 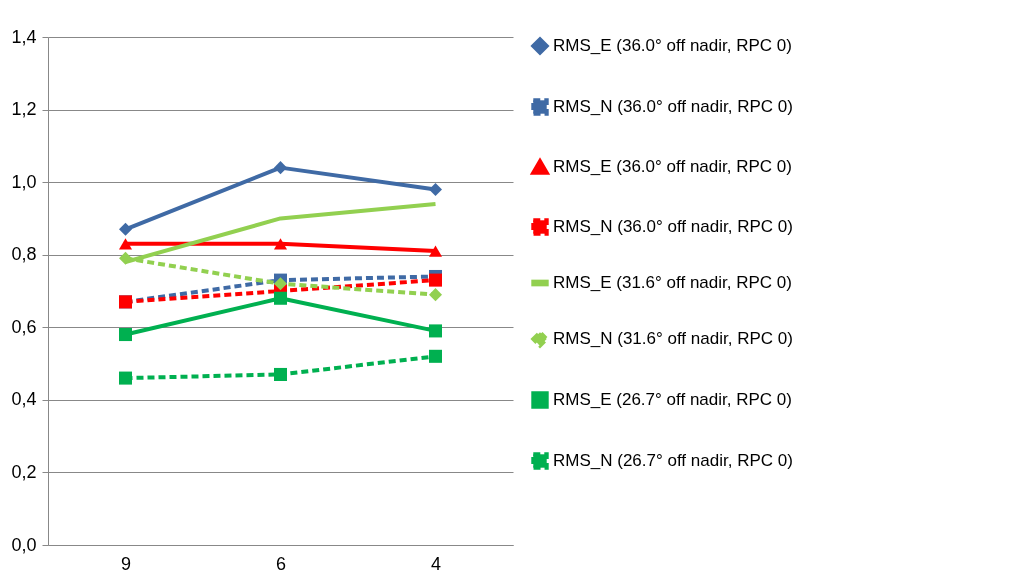 What do you see at coordinates (672, 399) in the screenshot?
I see `legend-label: RMS_E (26.7° off nadir, RPC 0)` at bounding box center [672, 399].